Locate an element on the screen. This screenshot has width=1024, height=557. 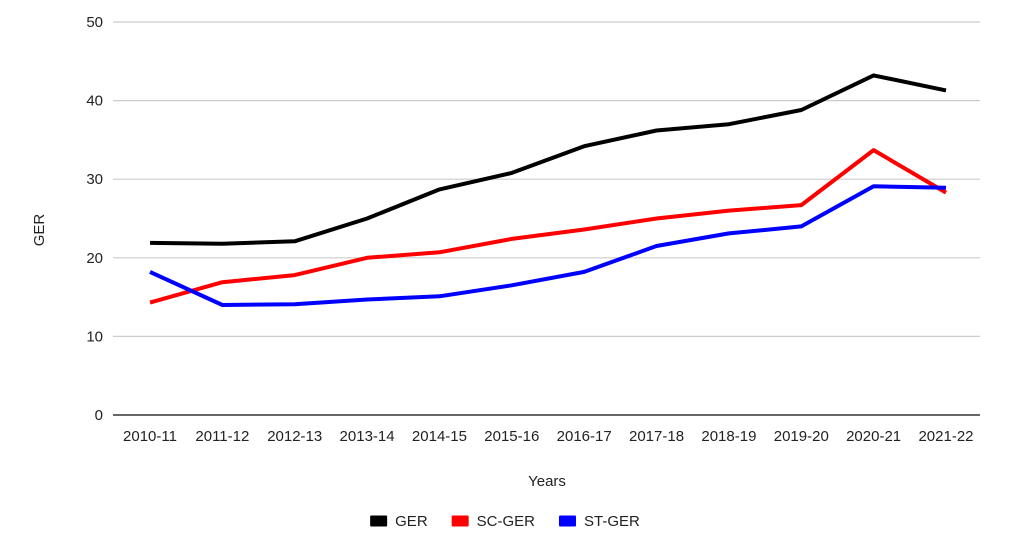
x-tick-label: 2012-13 is located at coordinates (294, 436).